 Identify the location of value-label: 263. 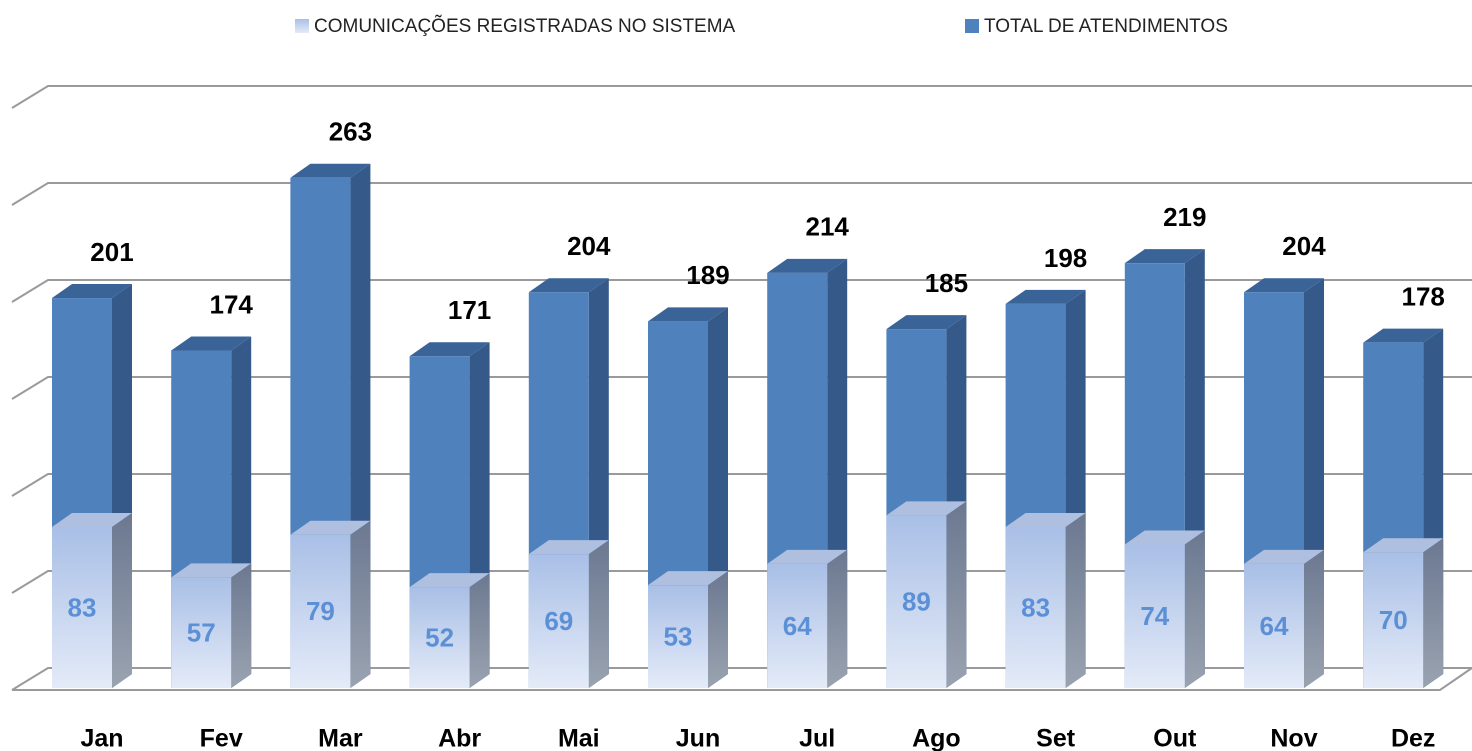
(350, 132).